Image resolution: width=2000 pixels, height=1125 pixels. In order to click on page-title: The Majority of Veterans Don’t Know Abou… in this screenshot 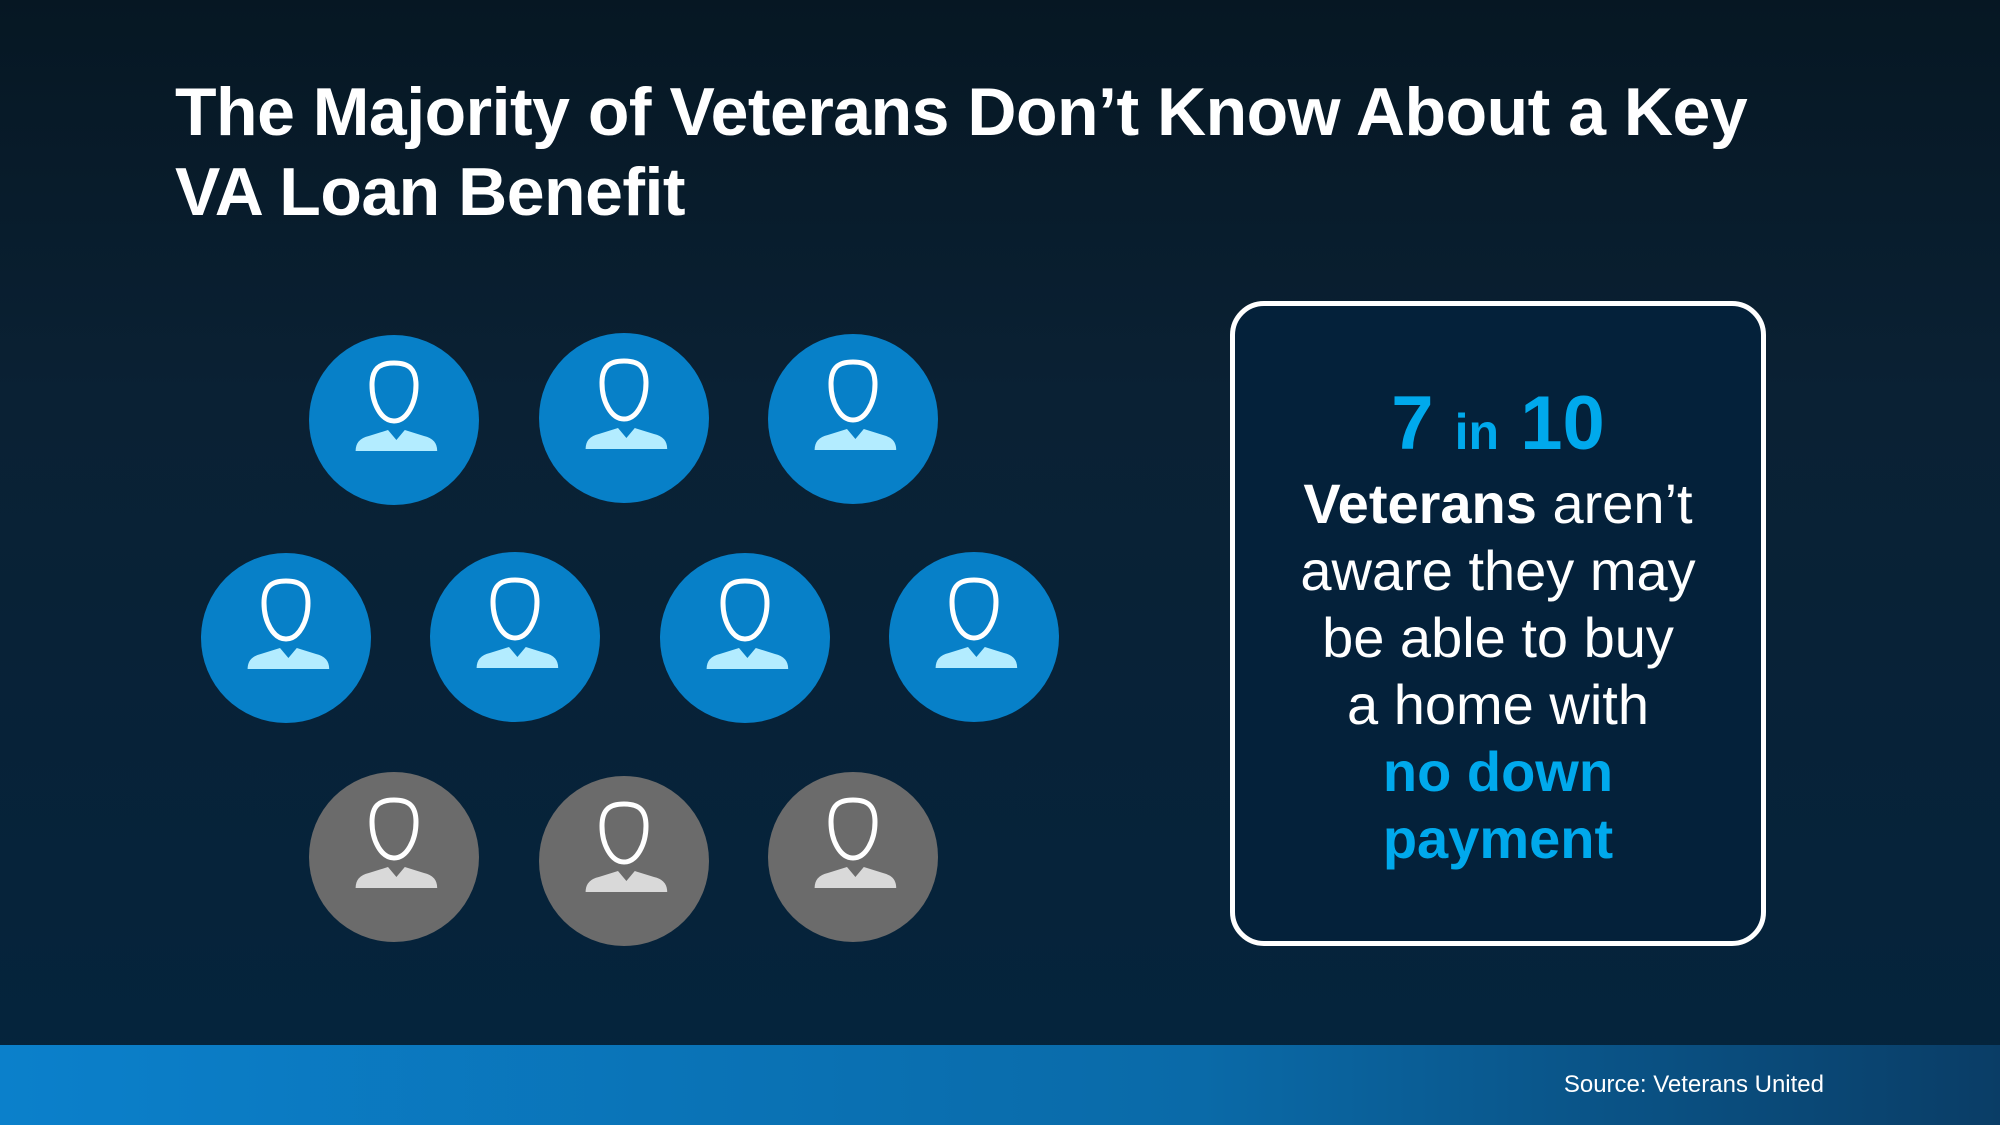, I will do `click(961, 152)`.